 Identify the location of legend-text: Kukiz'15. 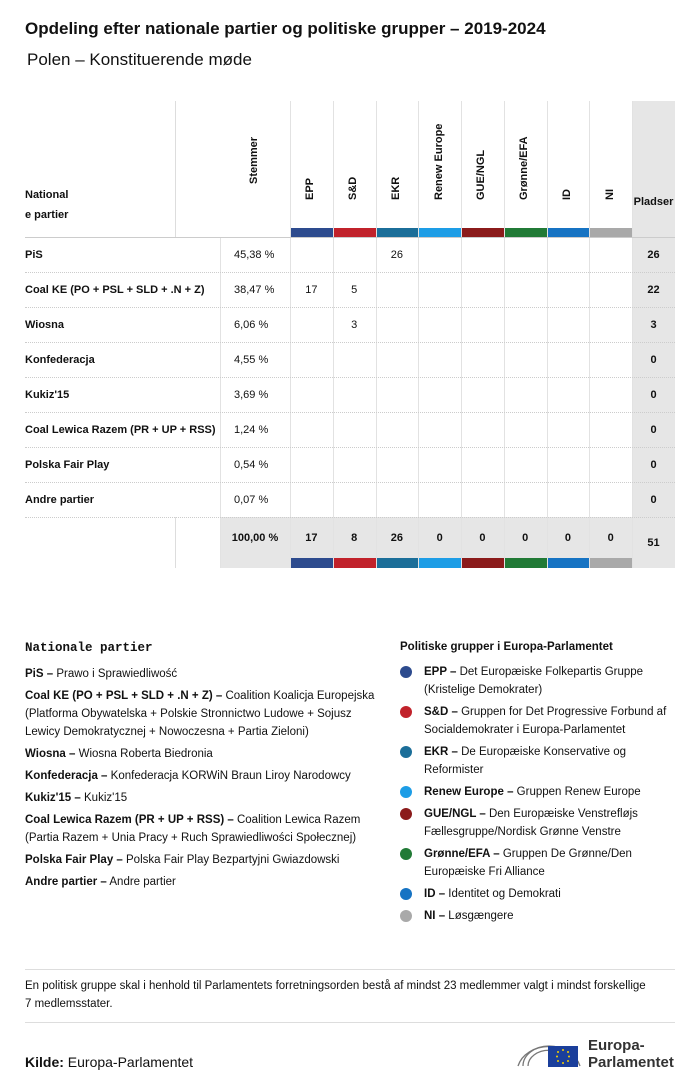
(106, 798).